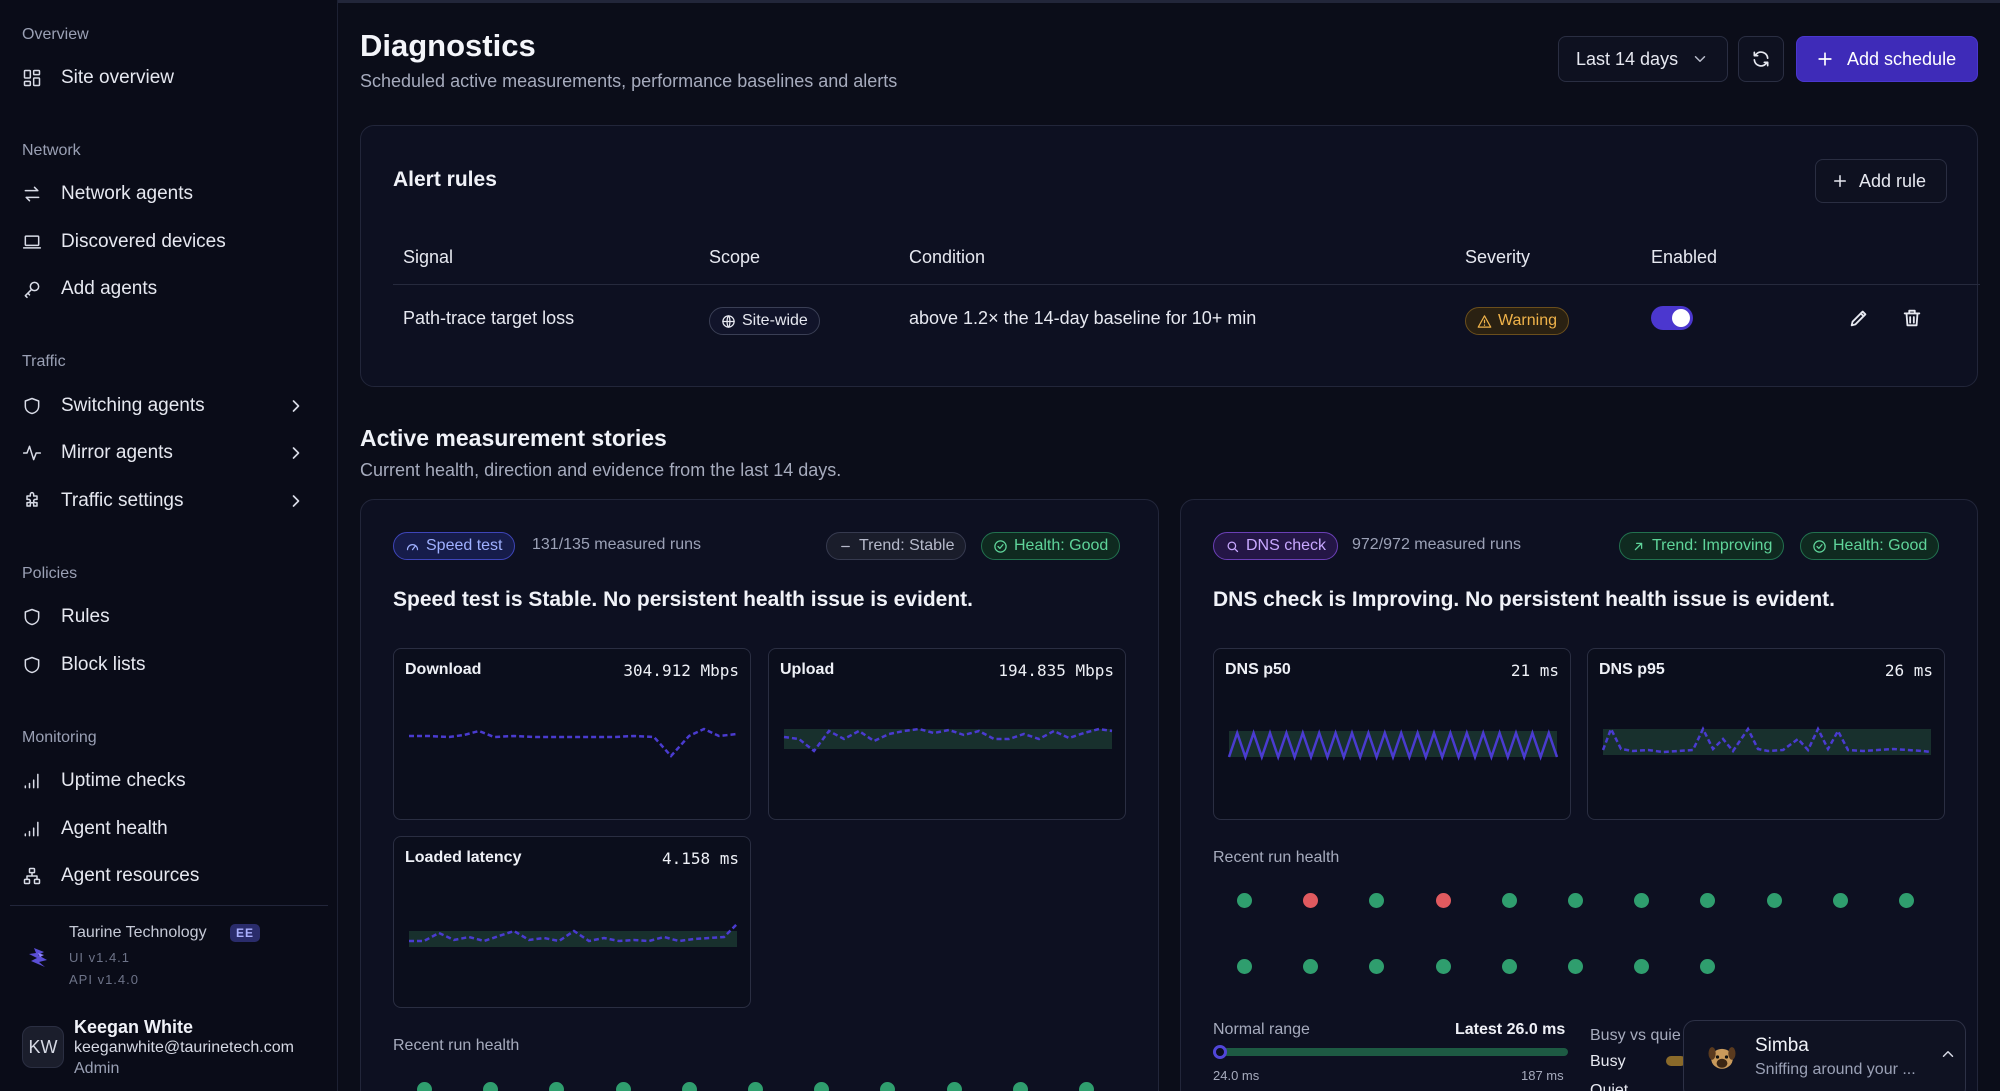 This screenshot has height=1091, width=2000. Describe the element at coordinates (169, 829) in the screenshot. I see `sidebar-item-agent-health: Agent health` at that location.